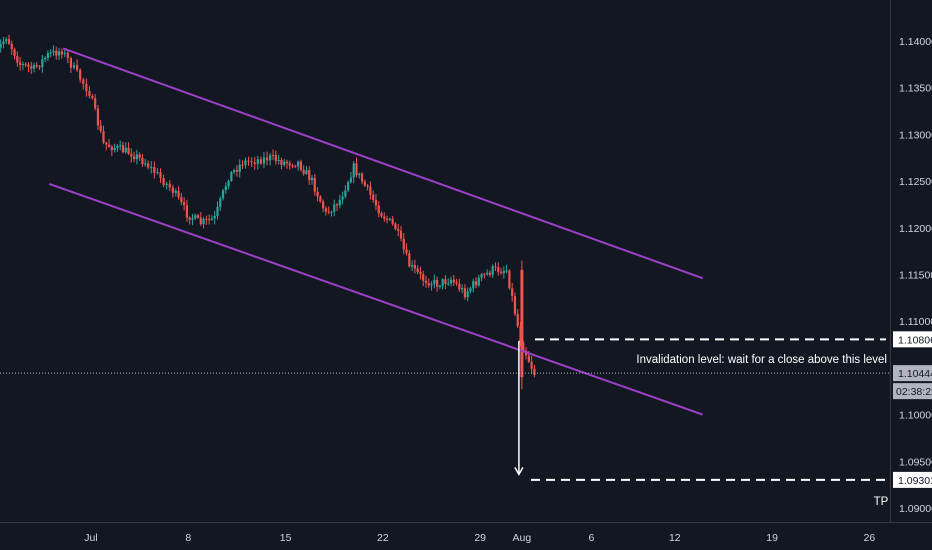 Image resolution: width=932 pixels, height=550 pixels. Describe the element at coordinates (915, 340) in the screenshot. I see `invalidation-price-tag: 1.10806` at that location.